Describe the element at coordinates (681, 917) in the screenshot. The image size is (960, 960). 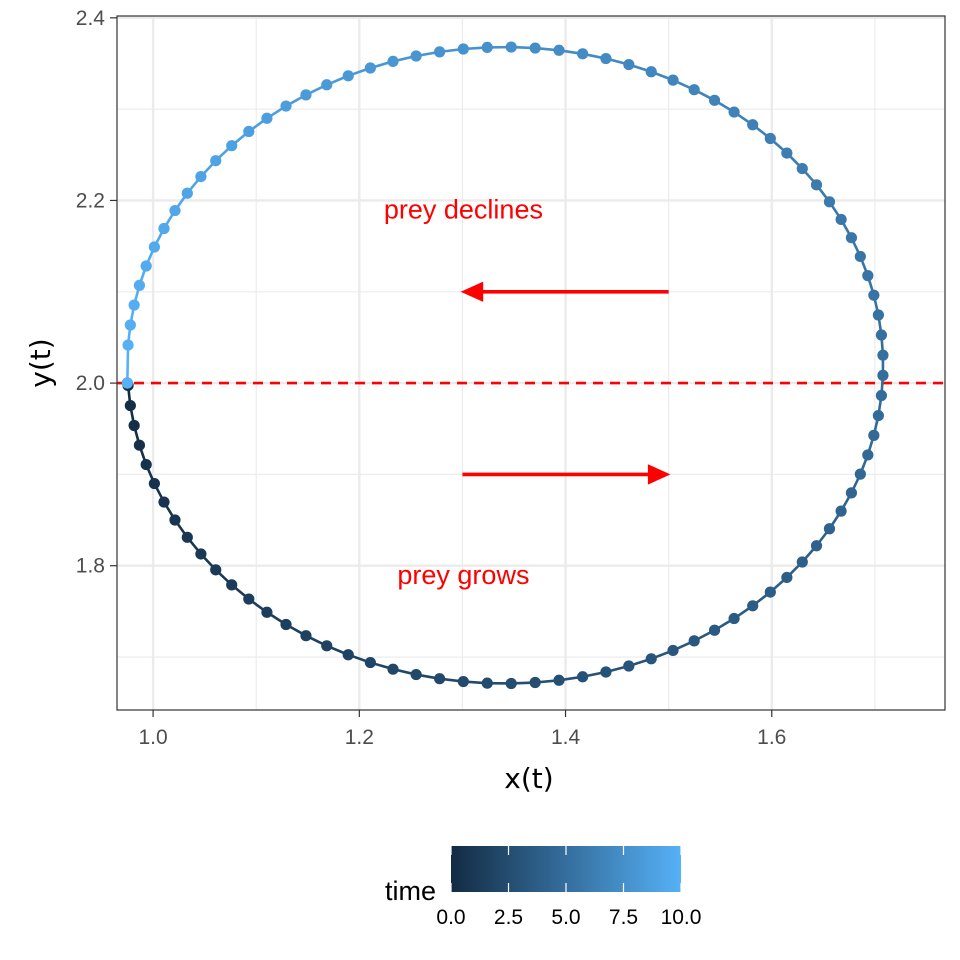
I see `legend-tick-label: 10.0` at that location.